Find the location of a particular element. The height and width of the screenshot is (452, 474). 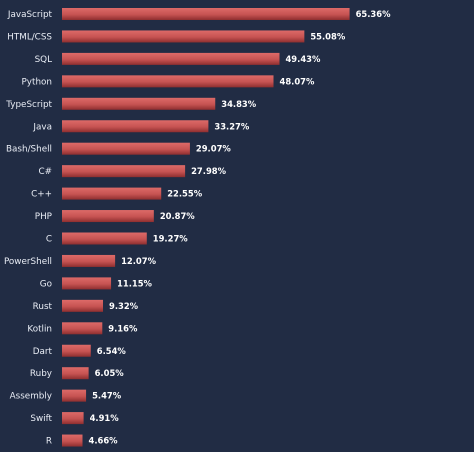

bar-row-rust: Rust 9.32% is located at coordinates (86, 305).